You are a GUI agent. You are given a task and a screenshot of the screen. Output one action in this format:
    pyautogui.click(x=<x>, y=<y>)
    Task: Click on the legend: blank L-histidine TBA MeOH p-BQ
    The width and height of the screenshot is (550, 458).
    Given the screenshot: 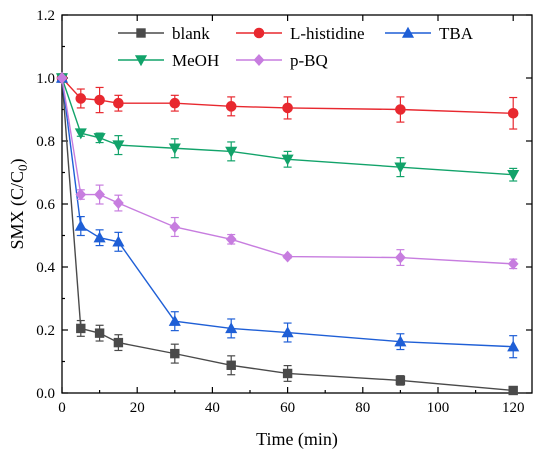 What is the action you would take?
    pyautogui.click(x=296, y=47)
    